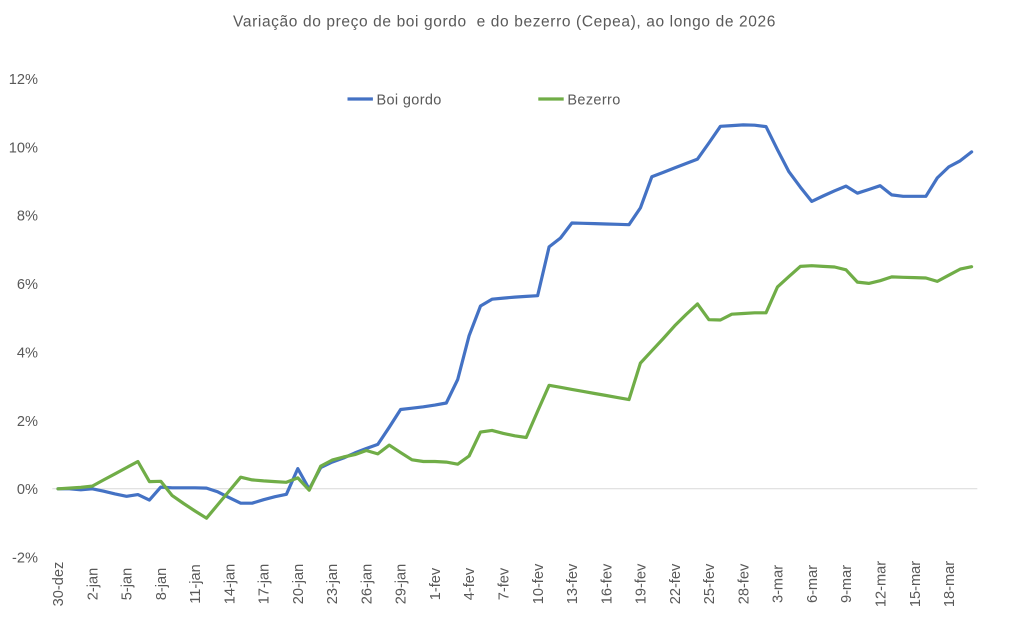 The image size is (1012, 629). I want to click on svg-text: 20-jan, so click(299, 584).